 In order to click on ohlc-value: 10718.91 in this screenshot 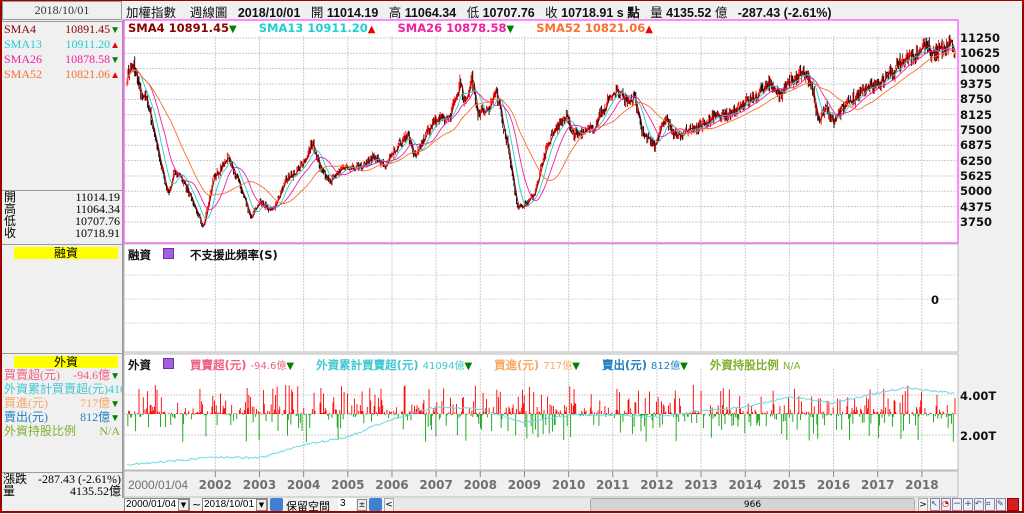, I will do `click(97, 233)`.